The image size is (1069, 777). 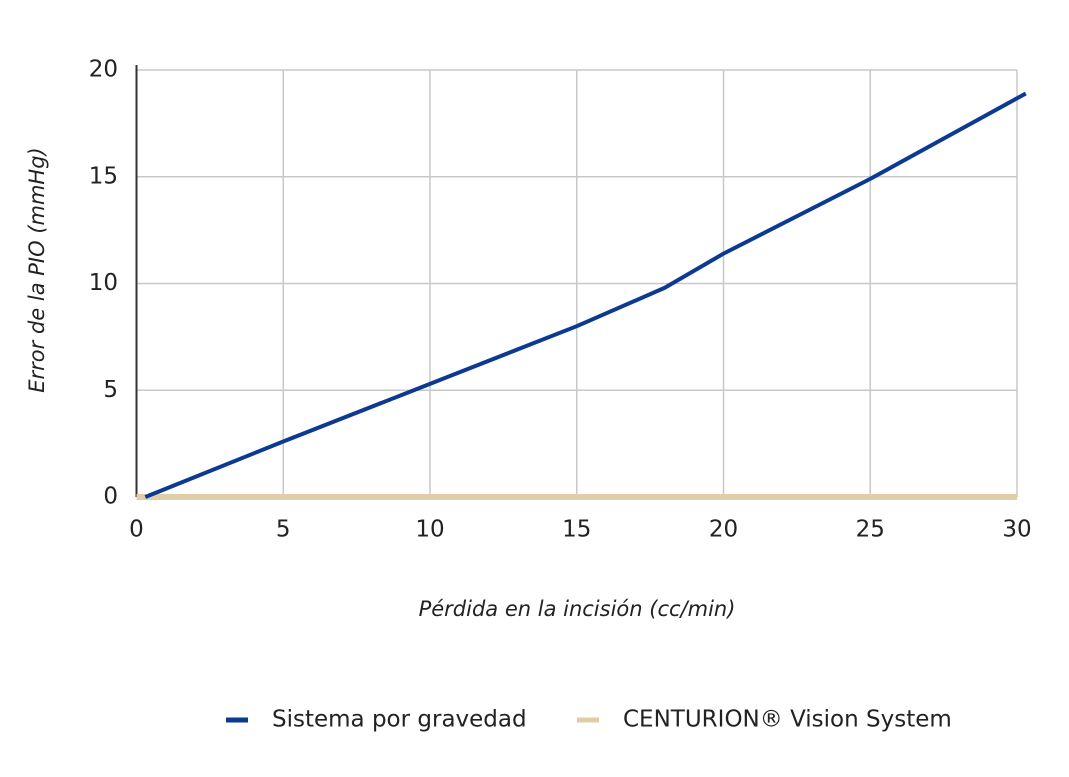 I want to click on x-tick-label: 5, so click(x=283, y=530).